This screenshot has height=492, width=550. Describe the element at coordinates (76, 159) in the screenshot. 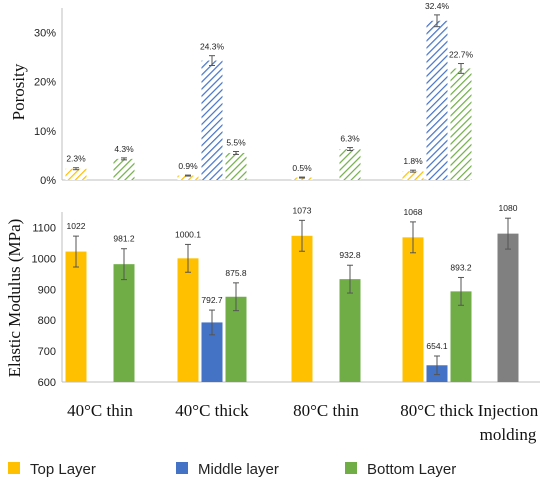

I see `porosity-data-label: 2.3%` at that location.